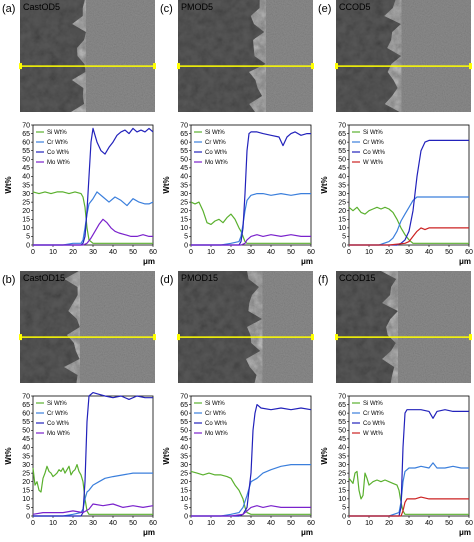  I want to click on legend-entry: W Wt%, so click(373, 434).